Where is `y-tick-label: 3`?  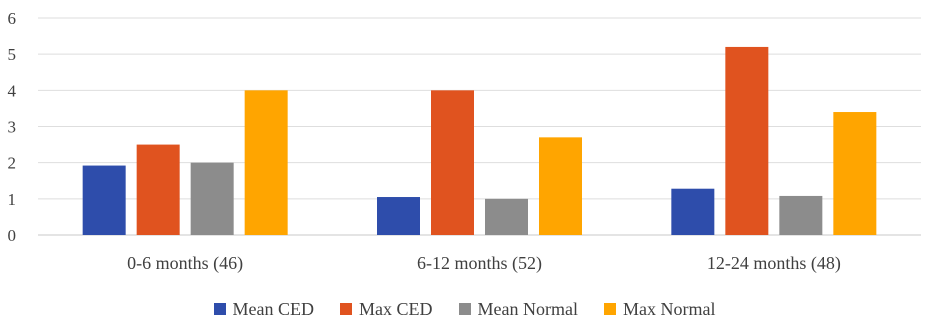
y-tick-label: 3 is located at coordinates (12, 127).